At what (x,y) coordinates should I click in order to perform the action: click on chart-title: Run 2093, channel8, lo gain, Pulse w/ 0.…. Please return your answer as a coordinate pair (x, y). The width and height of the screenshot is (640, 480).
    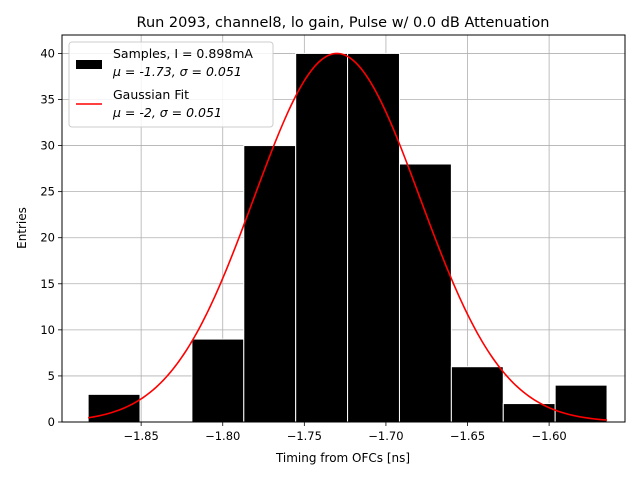
    Looking at the image, I should click on (343, 23).